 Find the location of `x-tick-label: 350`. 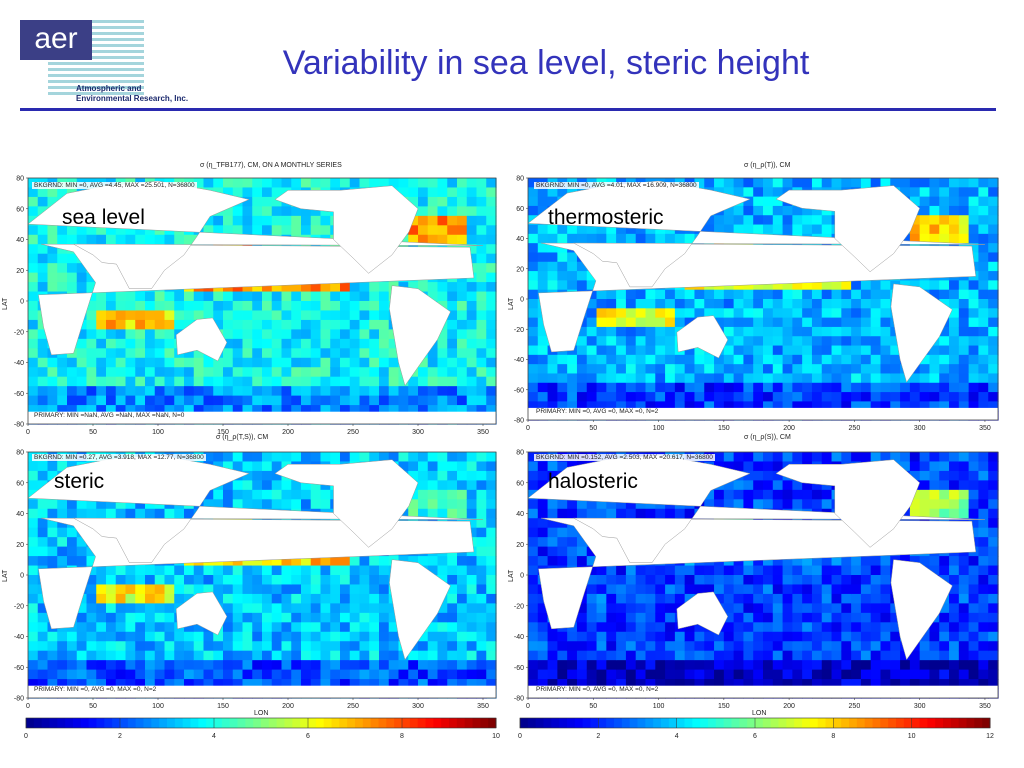

x-tick-label: 350 is located at coordinates (483, 706).